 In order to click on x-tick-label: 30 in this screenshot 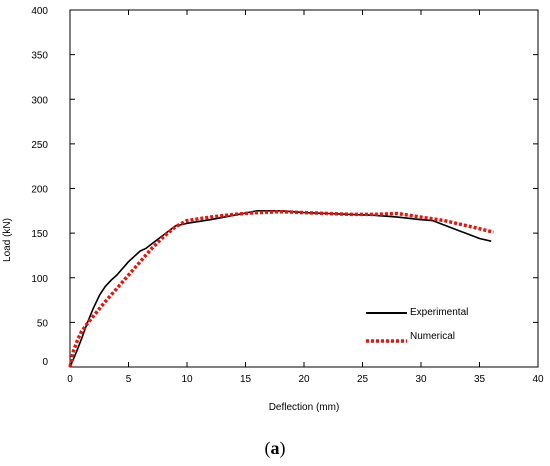, I will do `click(421, 379)`.